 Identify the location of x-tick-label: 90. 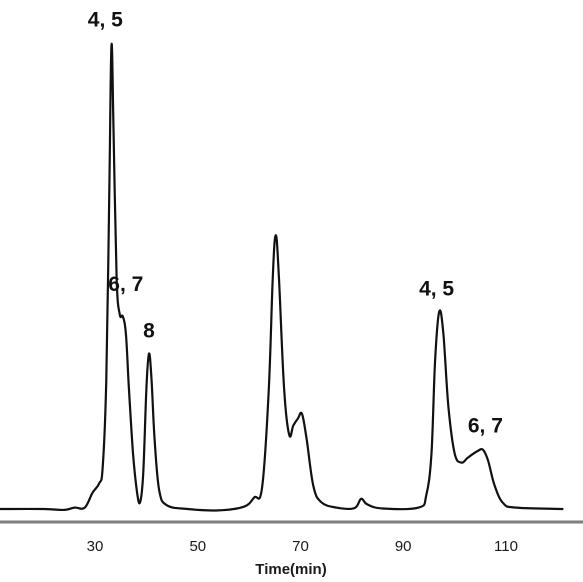
(403, 546).